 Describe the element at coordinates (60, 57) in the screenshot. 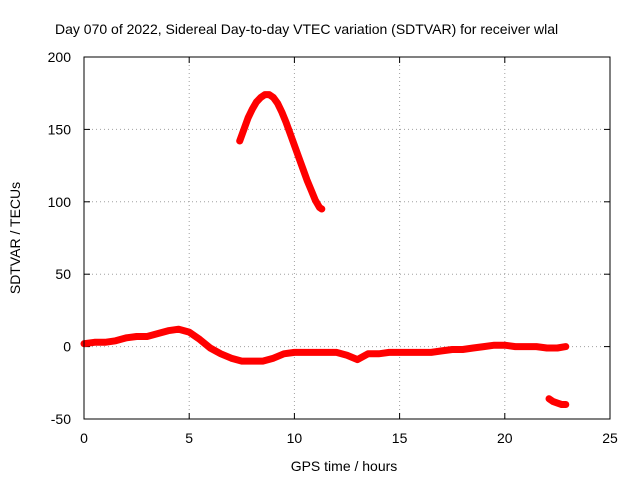

I see `y-tick-label: 200` at that location.